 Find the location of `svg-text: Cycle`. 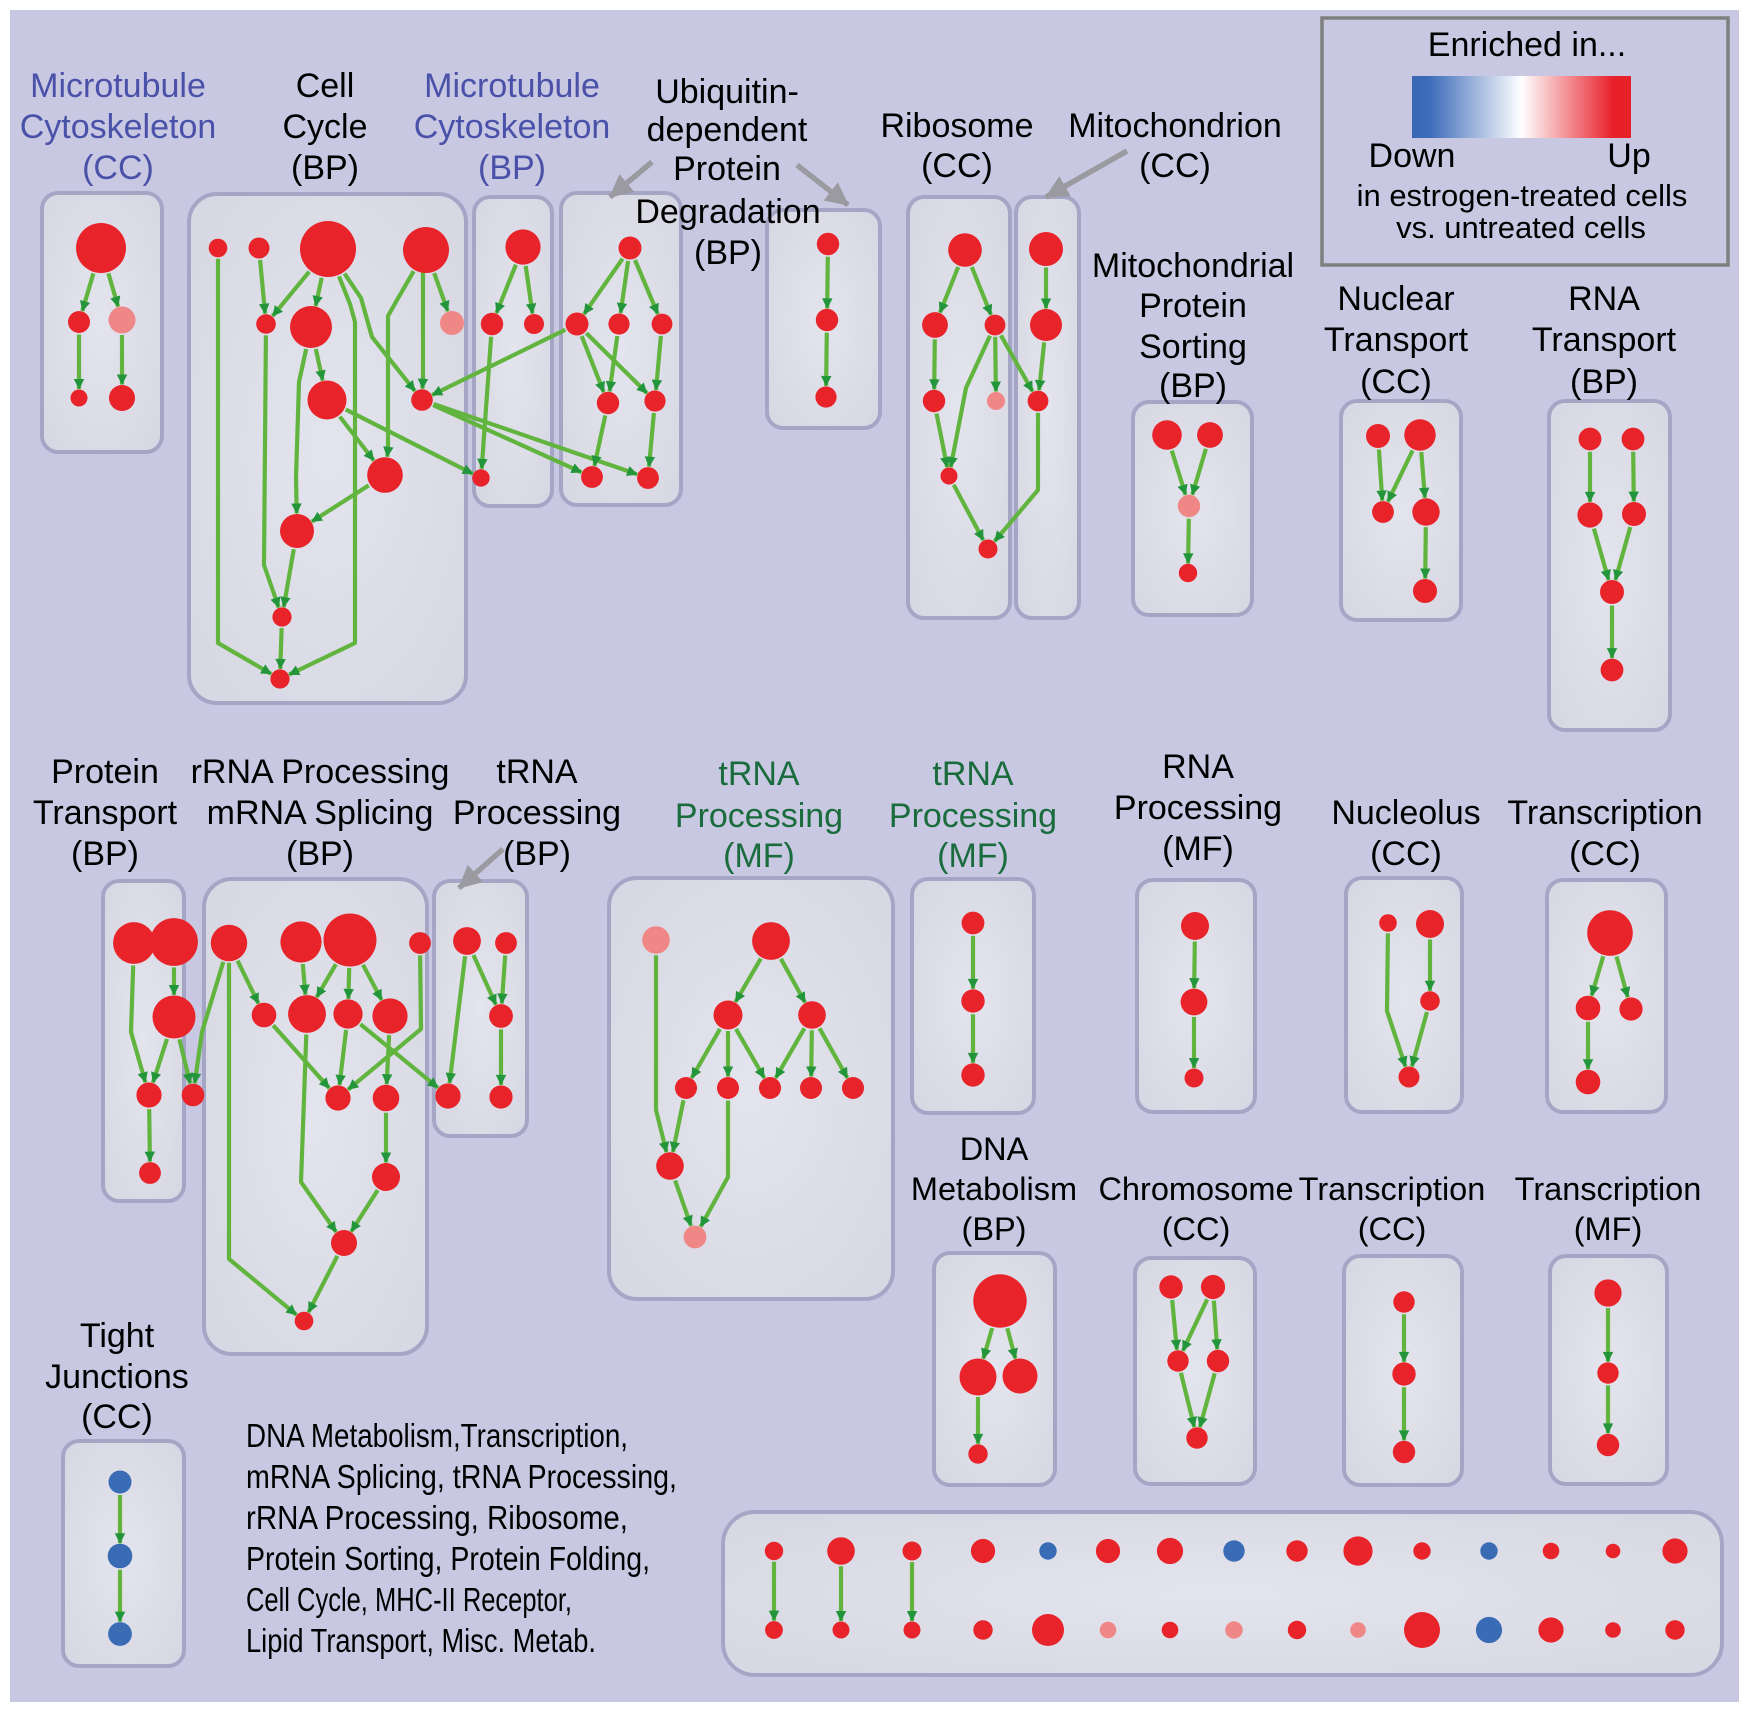

svg-text: Cycle is located at coordinates (324, 127).